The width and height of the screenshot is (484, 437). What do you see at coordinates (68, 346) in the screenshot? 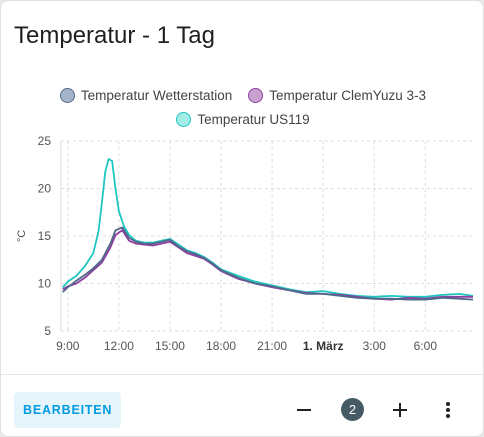
I see `x-tick-label: 9:00` at bounding box center [68, 346].